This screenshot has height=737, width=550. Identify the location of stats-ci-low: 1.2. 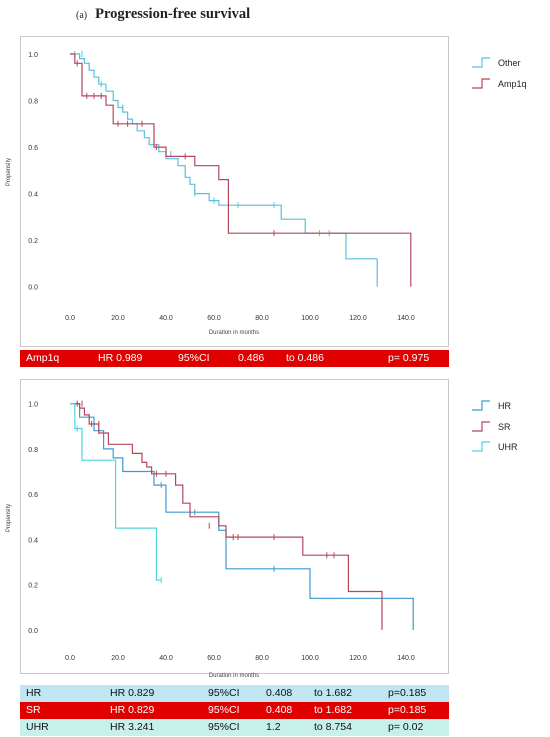
(273, 727).